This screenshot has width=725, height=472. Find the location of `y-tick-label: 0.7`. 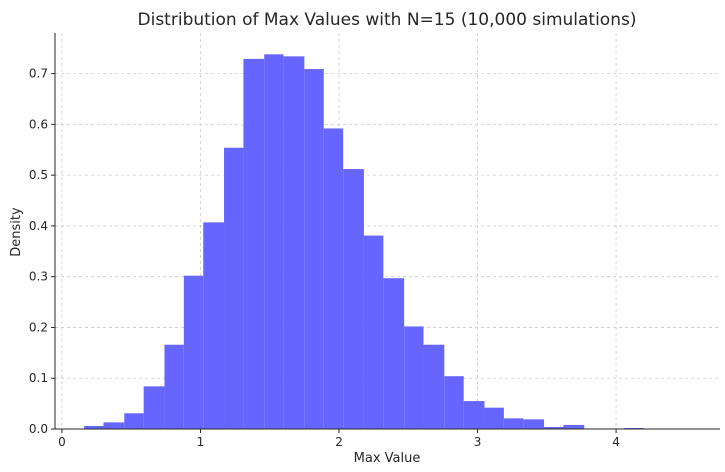

y-tick-label: 0.7 is located at coordinates (38, 74).